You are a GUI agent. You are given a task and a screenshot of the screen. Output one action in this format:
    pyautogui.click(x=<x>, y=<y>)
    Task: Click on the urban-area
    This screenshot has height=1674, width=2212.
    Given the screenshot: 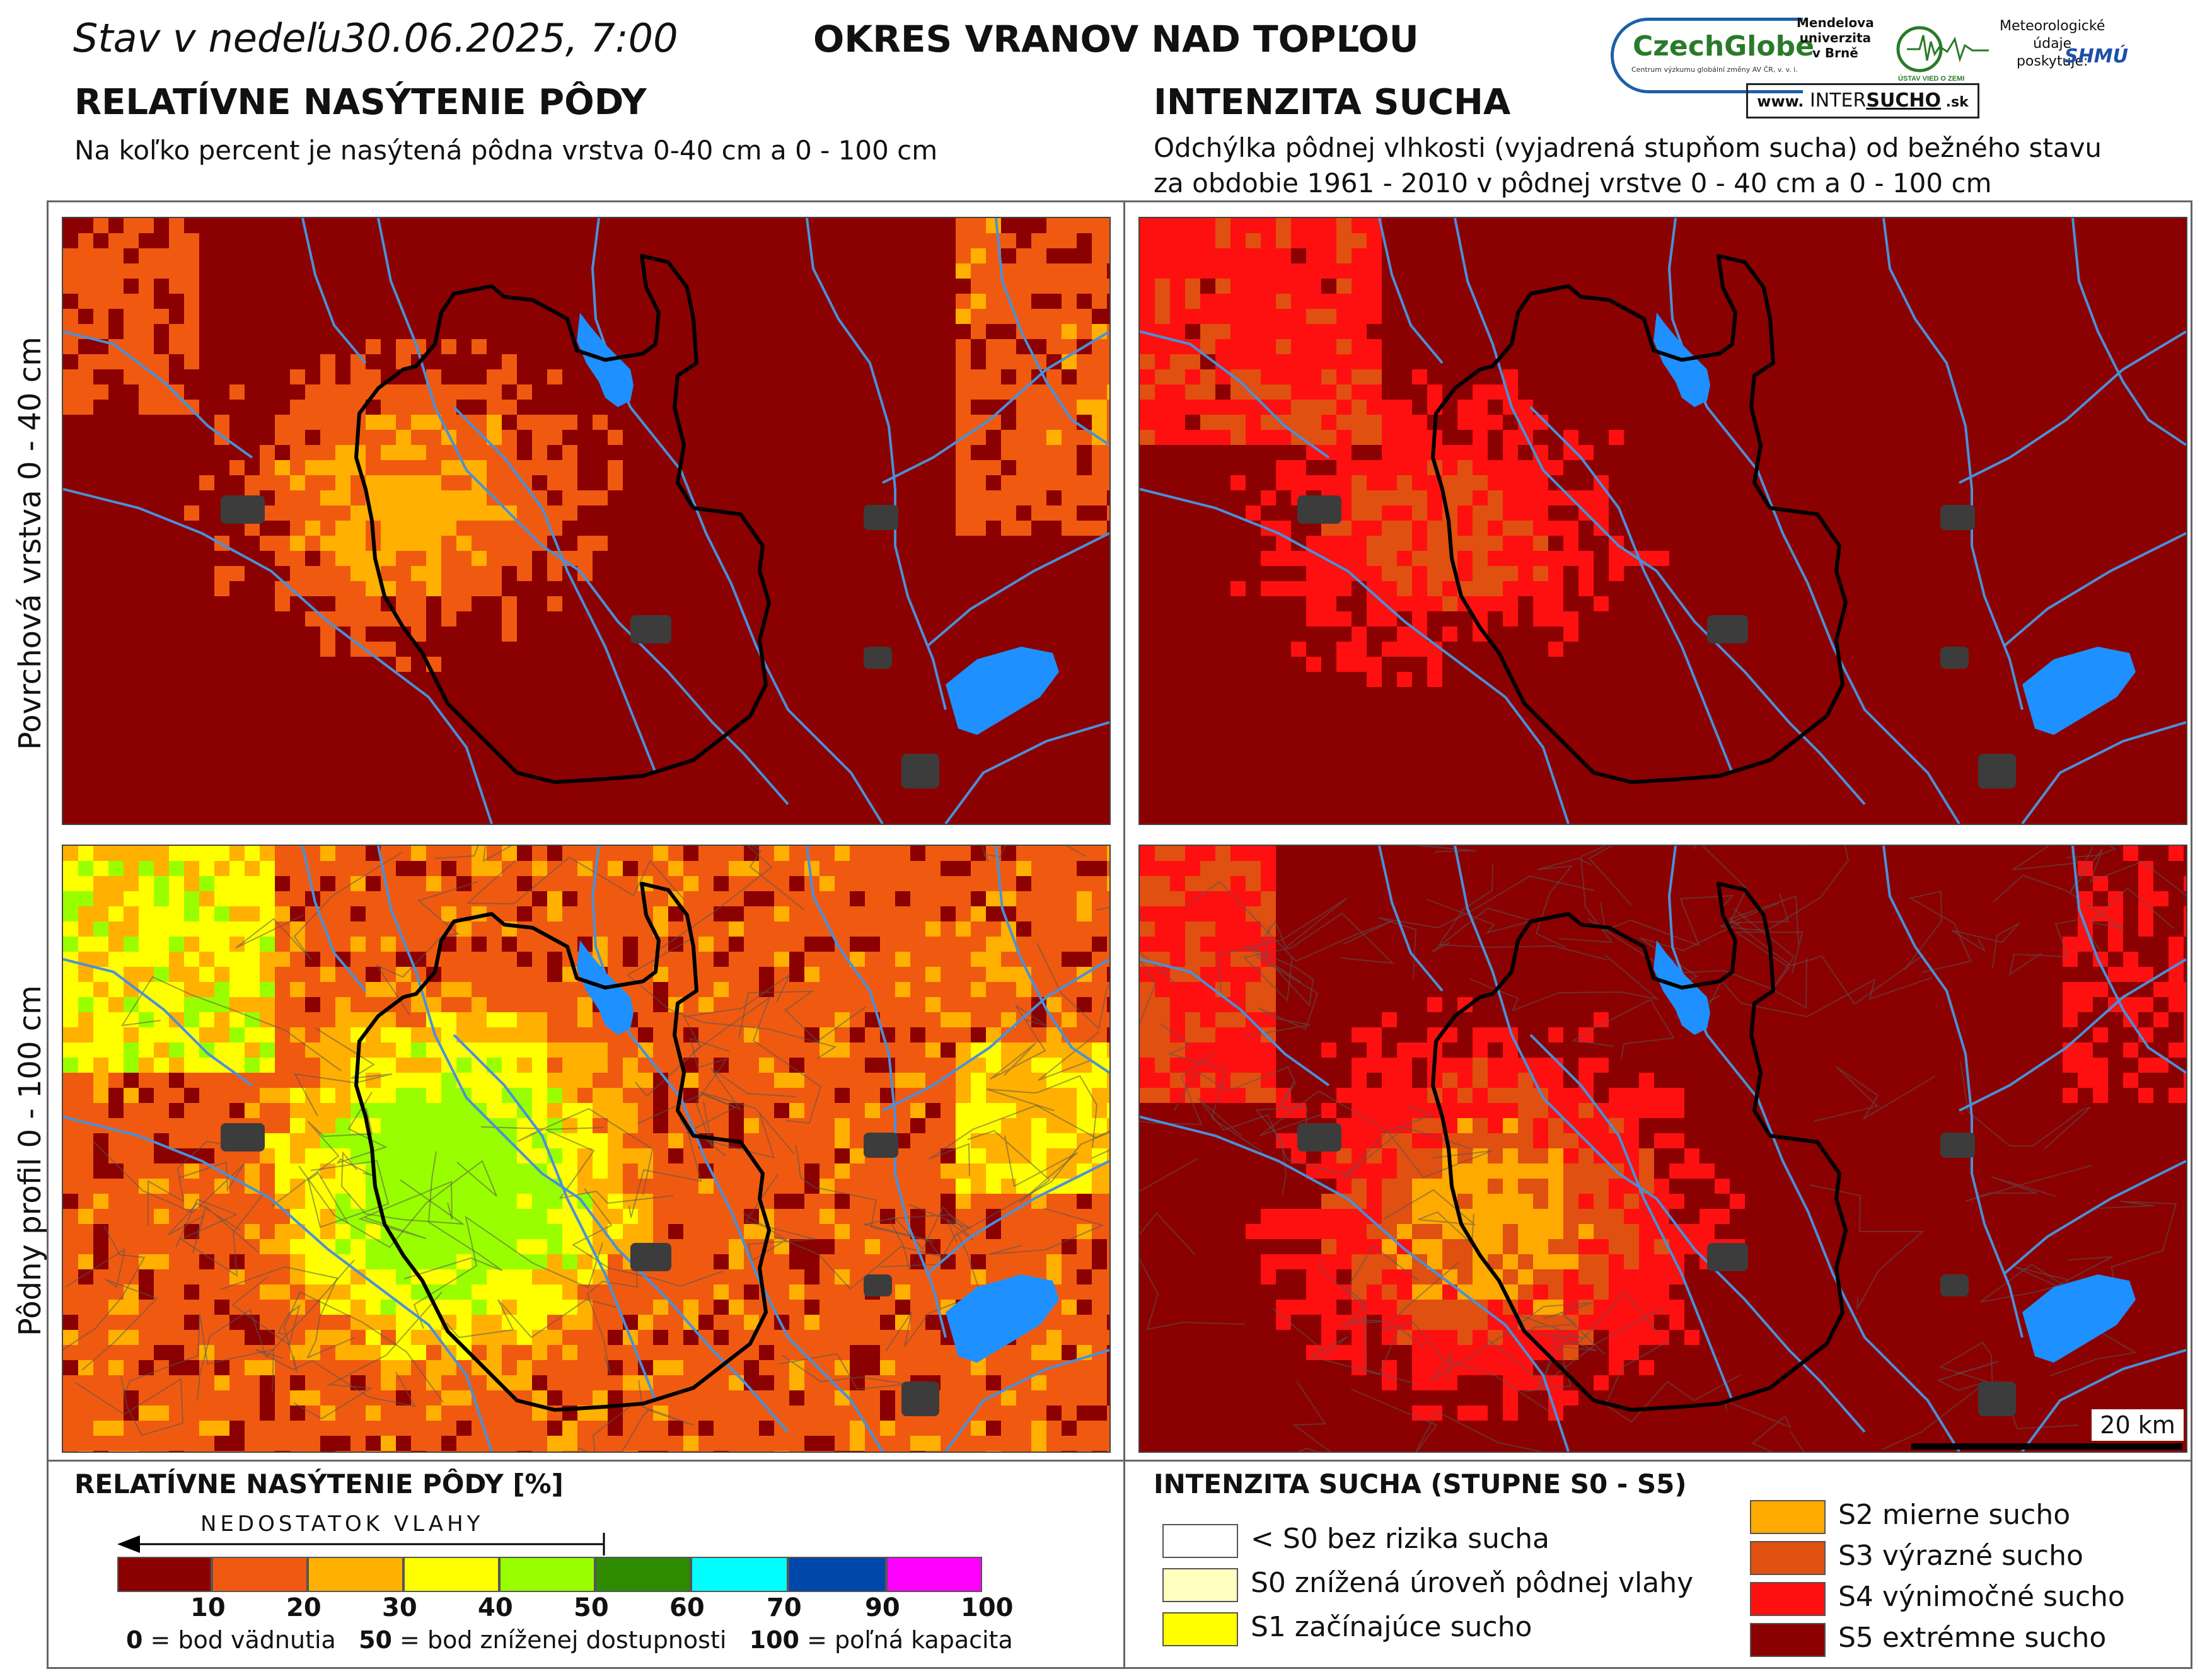 What is the action you would take?
    pyautogui.click(x=881, y=1145)
    